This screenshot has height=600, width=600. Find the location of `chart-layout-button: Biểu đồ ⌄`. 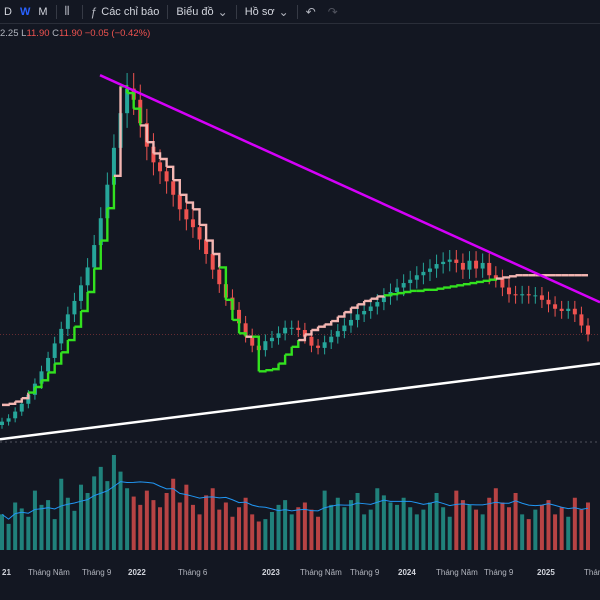

chart-layout-button: Biểu đồ ⌄ is located at coordinates (201, 12).